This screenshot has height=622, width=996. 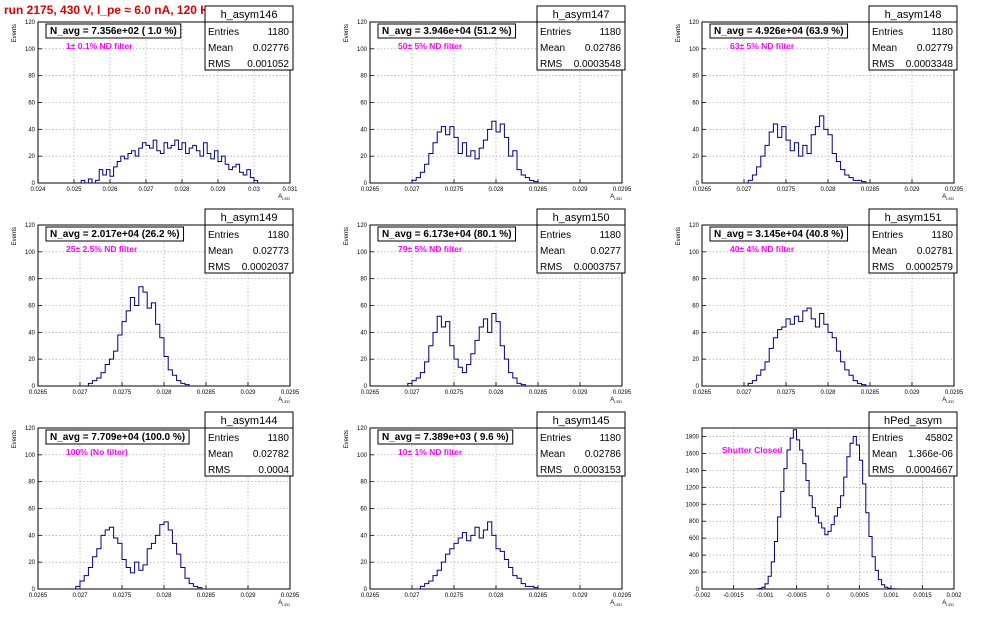 I want to click on stats-value: 1.366e-06, so click(x=930, y=454).